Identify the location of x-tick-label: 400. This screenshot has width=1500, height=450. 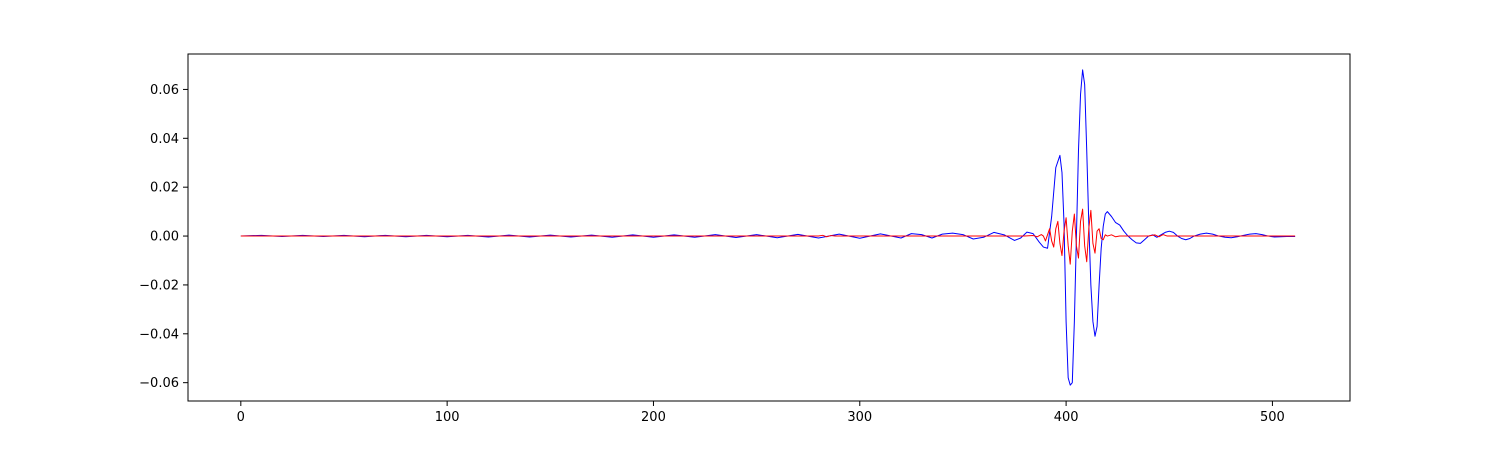
(1066, 417).